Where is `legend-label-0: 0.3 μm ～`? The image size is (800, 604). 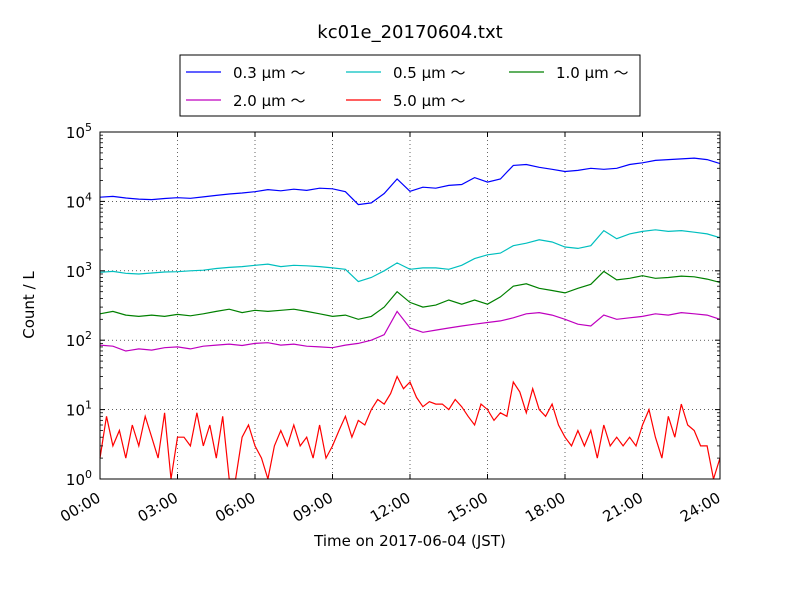 legend-label-0: 0.3 μm ～ is located at coordinates (269, 73).